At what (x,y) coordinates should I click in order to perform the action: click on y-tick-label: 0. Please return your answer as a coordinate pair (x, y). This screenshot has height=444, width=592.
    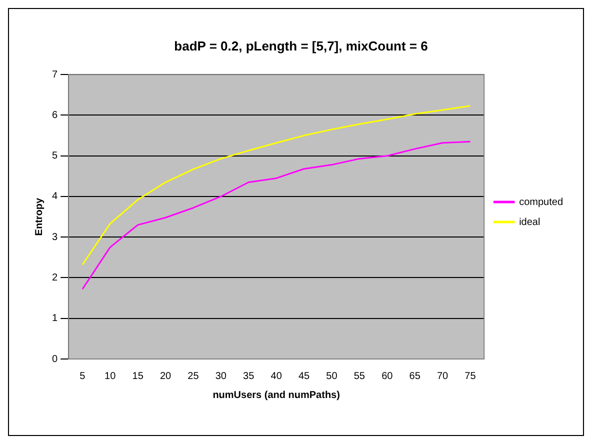
    Looking at the image, I should click on (55, 359).